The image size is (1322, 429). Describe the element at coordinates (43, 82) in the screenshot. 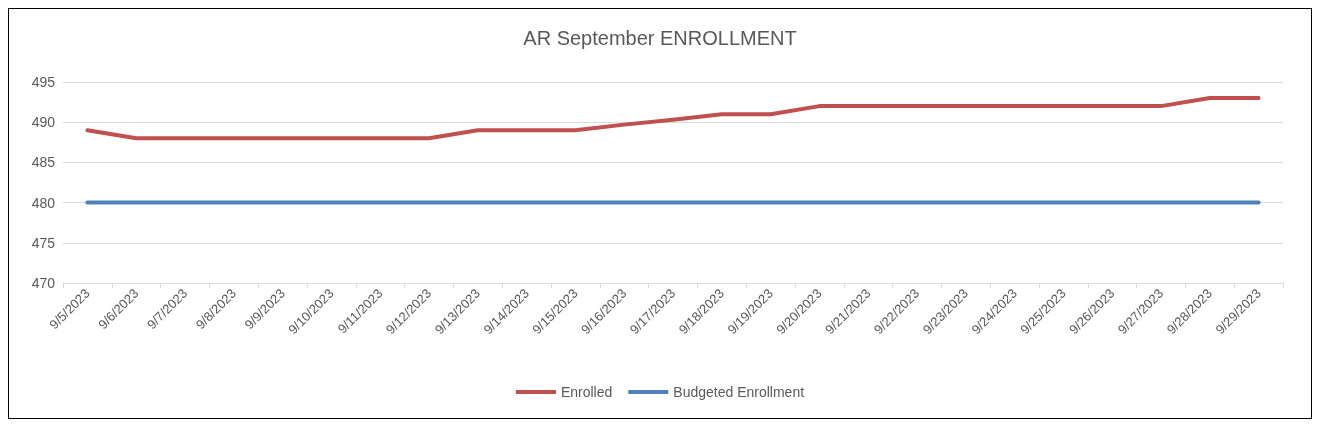

I see `y-tick-label: 495` at that location.